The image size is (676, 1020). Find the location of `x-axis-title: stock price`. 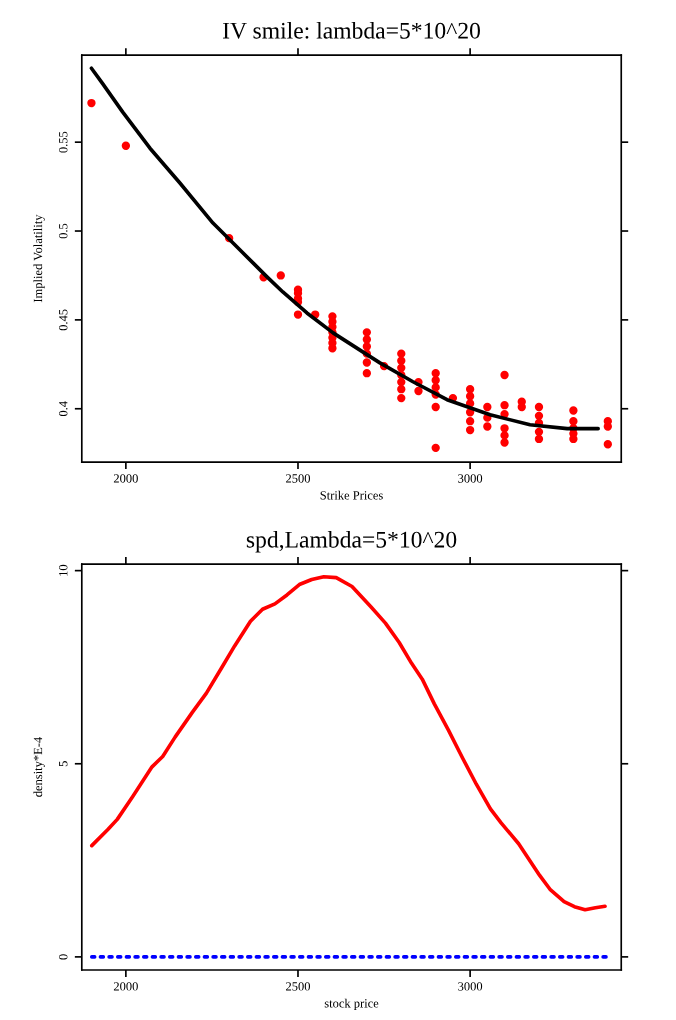

x-axis-title: stock price is located at coordinates (351, 1004).